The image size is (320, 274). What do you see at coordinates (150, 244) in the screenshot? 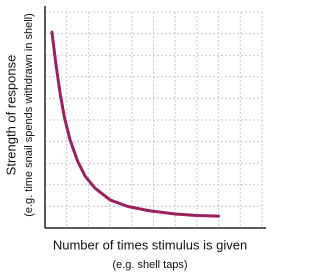
I see `x-axis-label: Number of times stimulus is given` at bounding box center [150, 244].